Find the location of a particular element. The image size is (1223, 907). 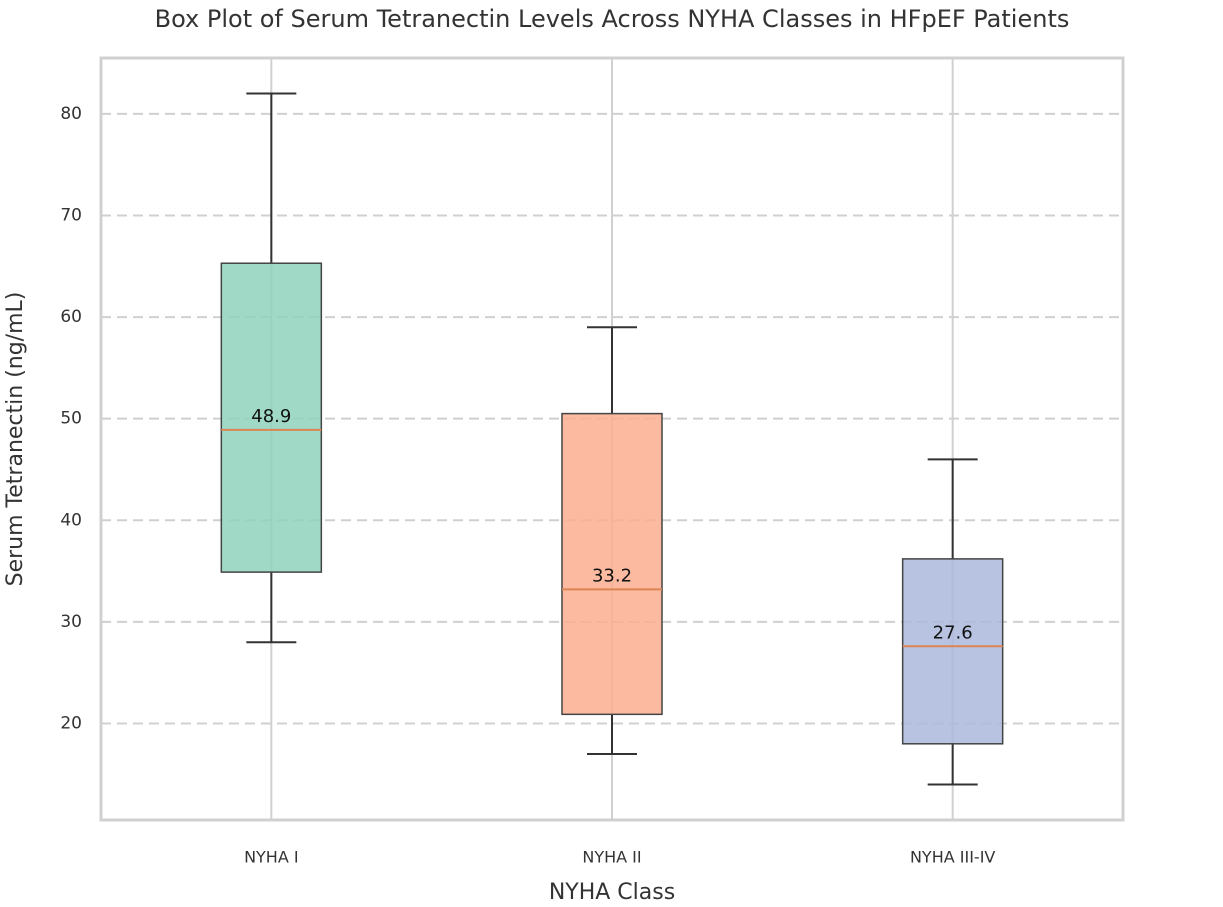

median-label: 27.6 is located at coordinates (953, 632).